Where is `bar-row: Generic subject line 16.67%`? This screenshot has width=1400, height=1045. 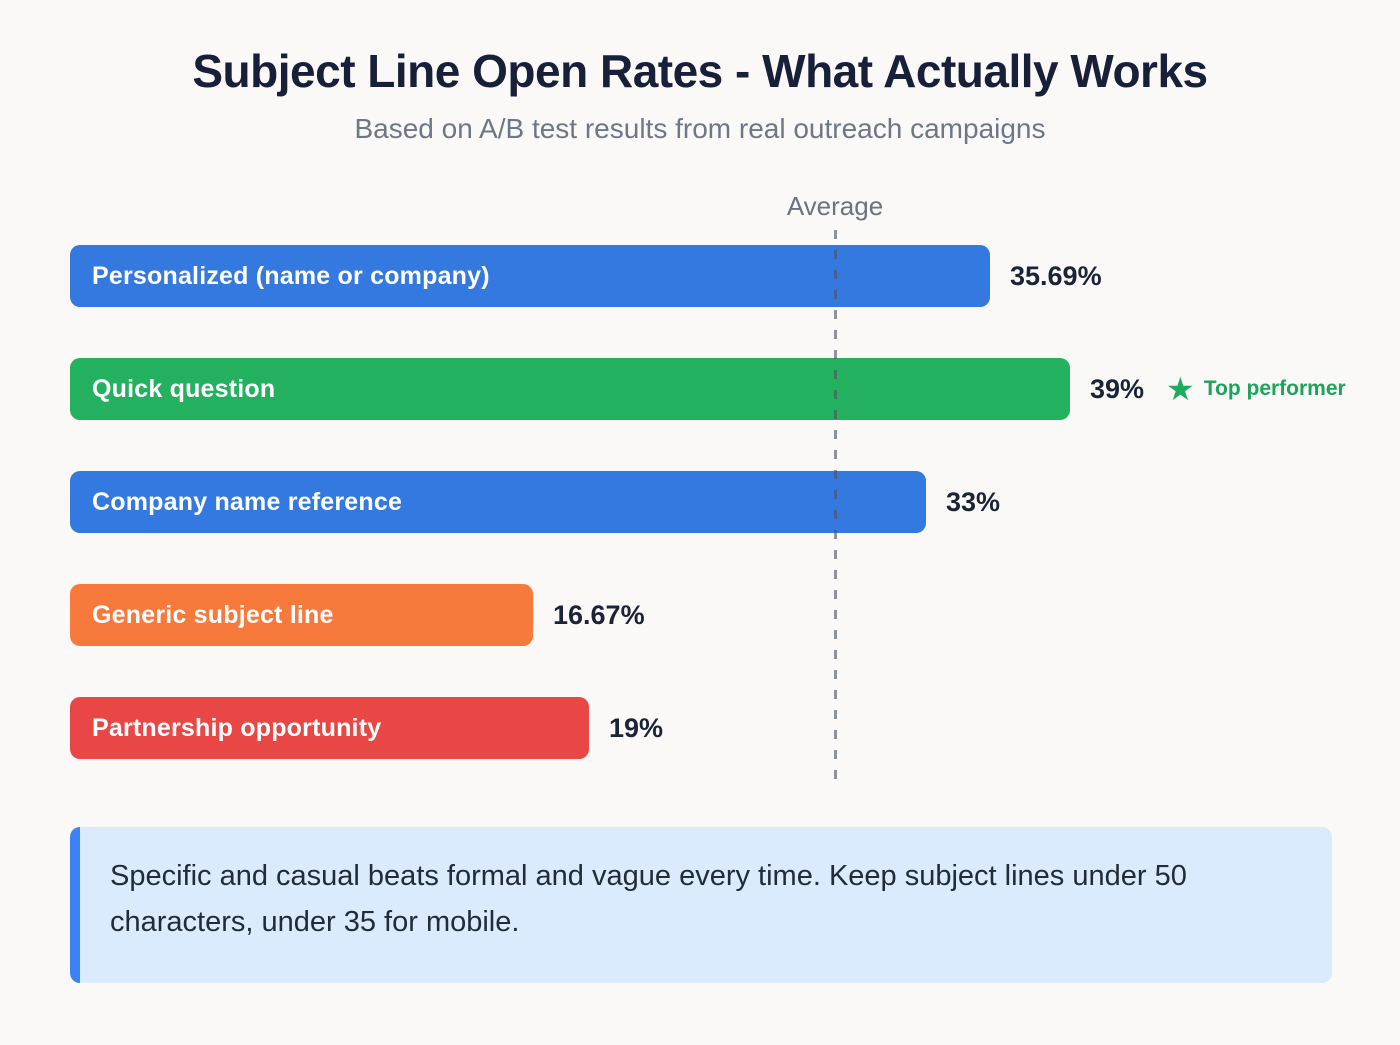
bar-row: Generic subject line 16.67% is located at coordinates (735, 615).